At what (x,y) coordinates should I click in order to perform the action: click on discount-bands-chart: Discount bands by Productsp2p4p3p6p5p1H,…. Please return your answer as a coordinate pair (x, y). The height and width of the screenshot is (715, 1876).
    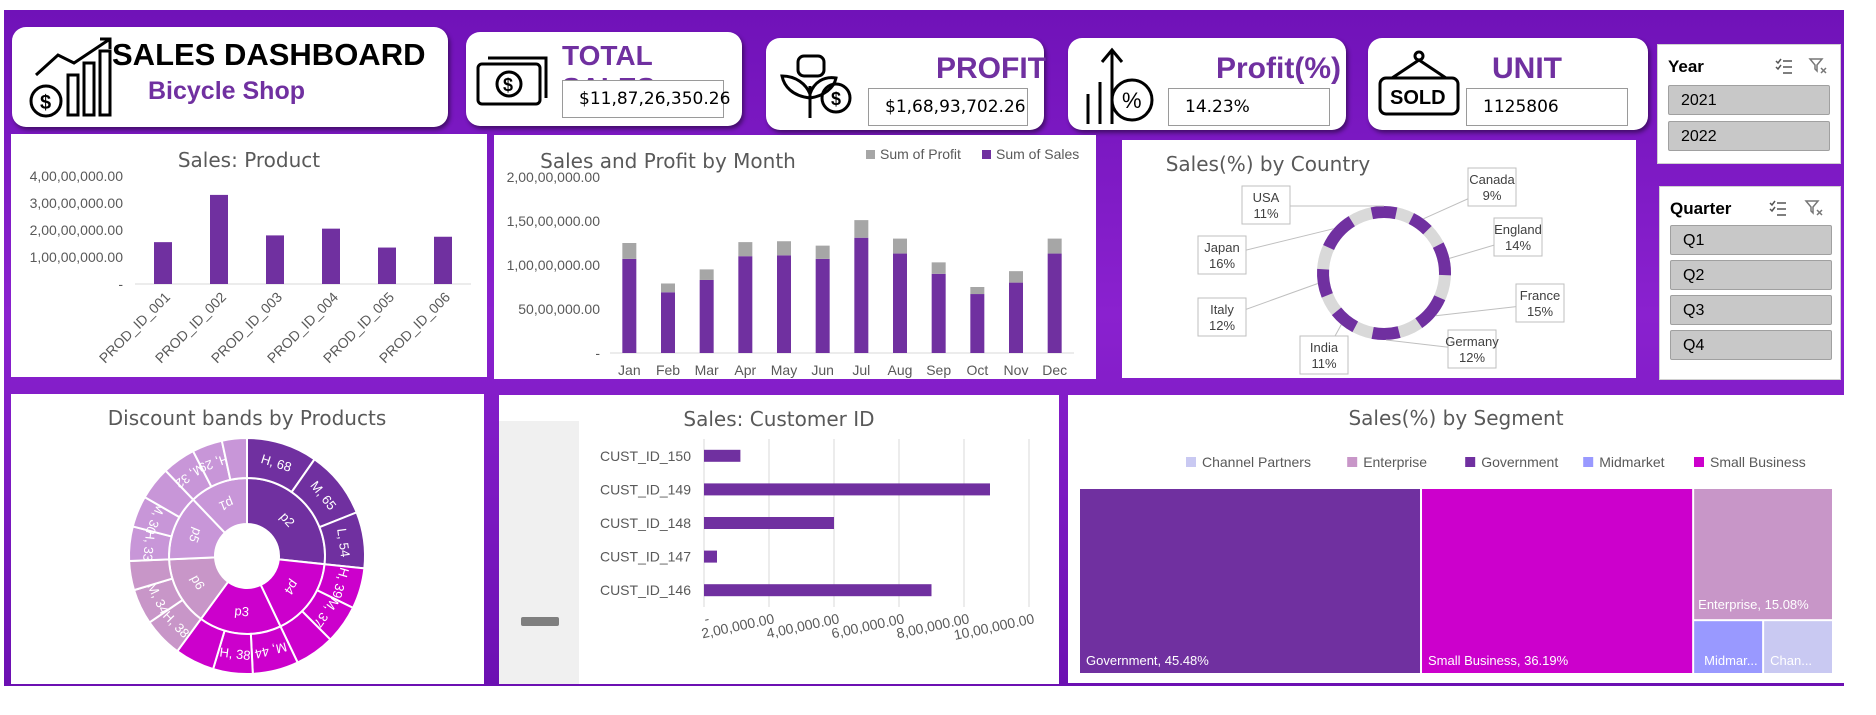
    Looking at the image, I should click on (247, 540).